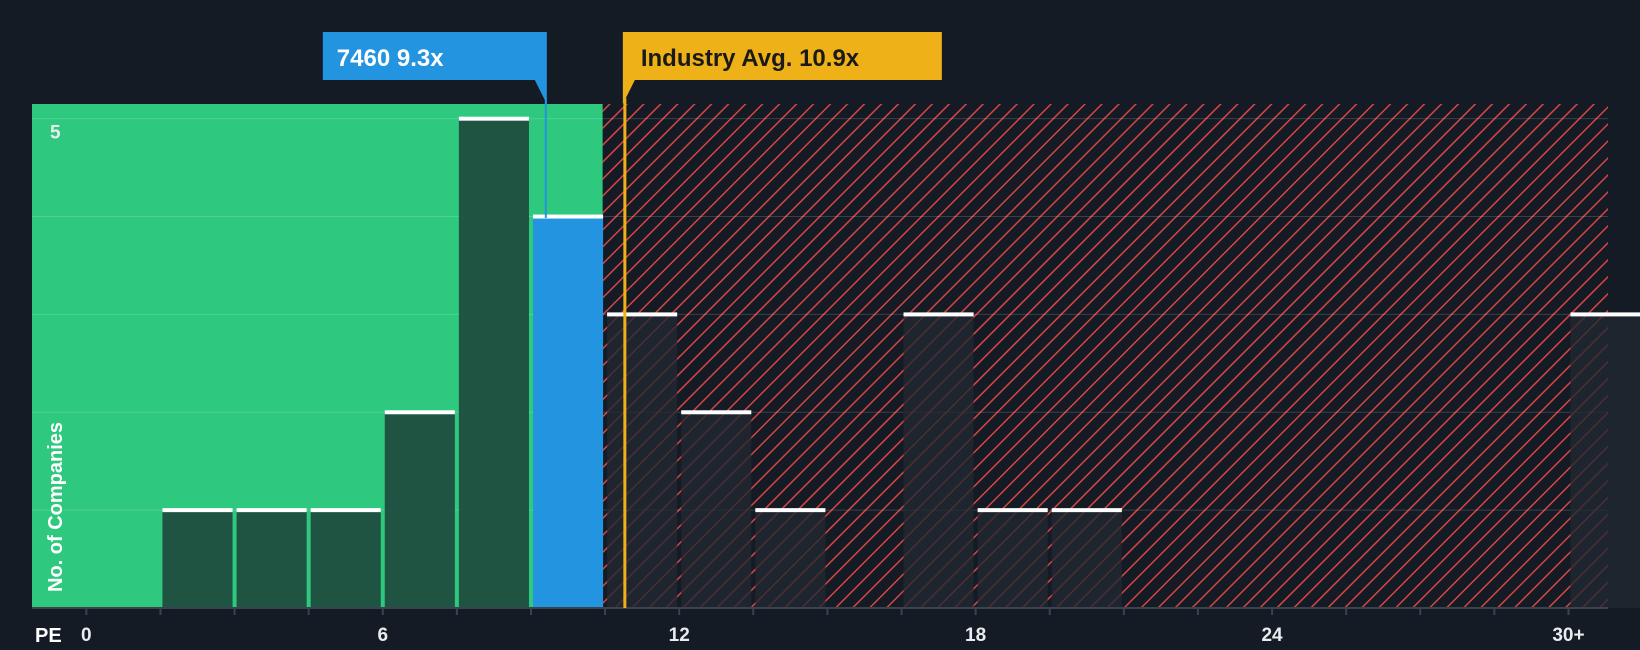 Image resolution: width=1640 pixels, height=650 pixels. What do you see at coordinates (434, 125) in the screenshot?
I see `company-callout: 7460 9.3x` at bounding box center [434, 125].